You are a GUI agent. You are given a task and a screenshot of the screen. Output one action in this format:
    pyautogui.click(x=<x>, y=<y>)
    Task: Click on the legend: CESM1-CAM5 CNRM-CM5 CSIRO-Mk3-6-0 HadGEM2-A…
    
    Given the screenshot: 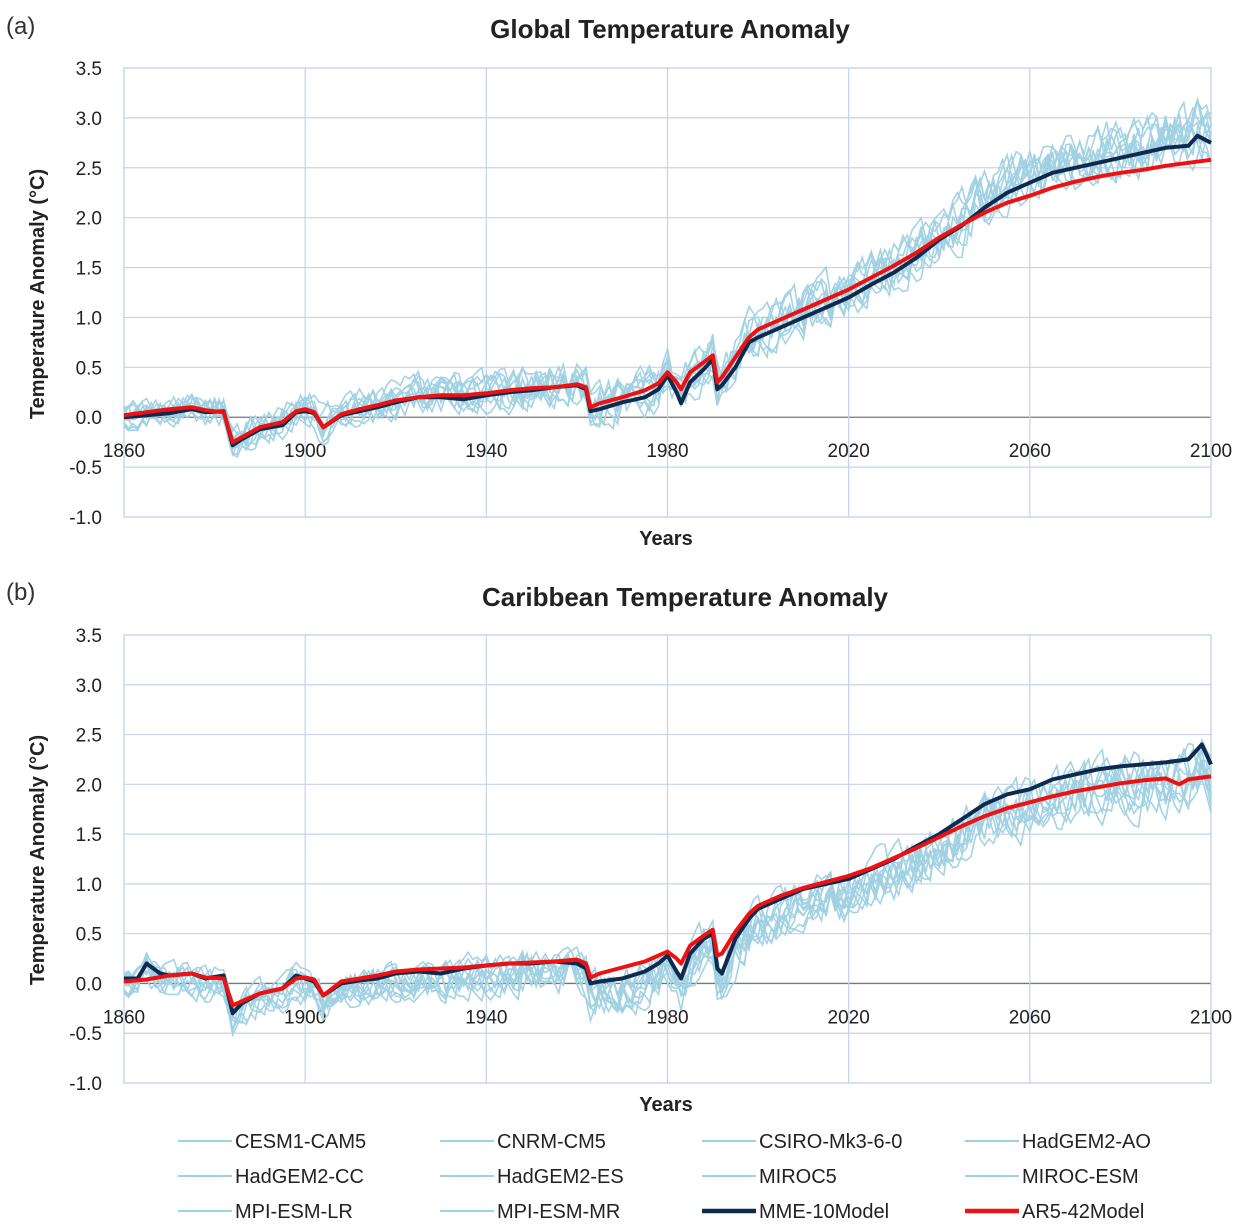 What is the action you would take?
    pyautogui.click(x=664, y=1177)
    